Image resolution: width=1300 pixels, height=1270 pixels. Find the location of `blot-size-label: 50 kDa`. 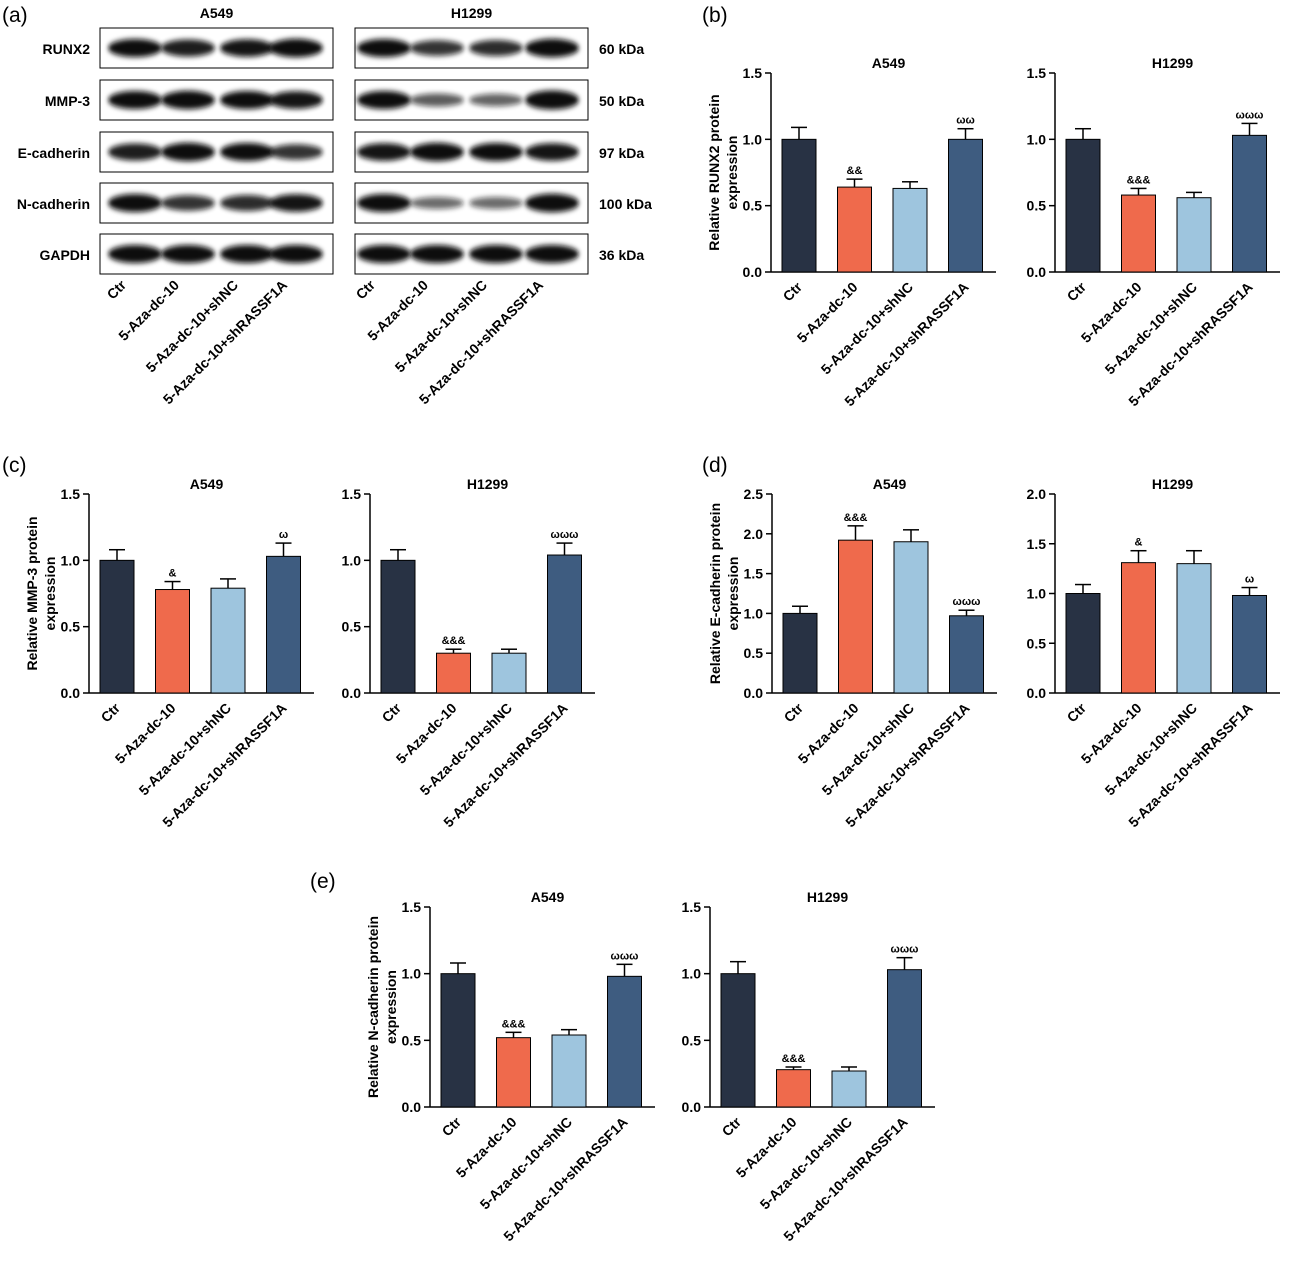

blot-size-label: 50 kDa is located at coordinates (621, 101).